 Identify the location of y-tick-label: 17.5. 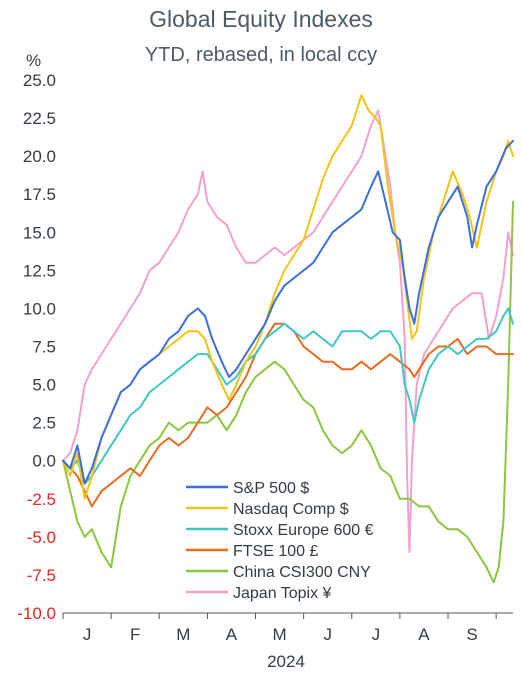
(39, 194).